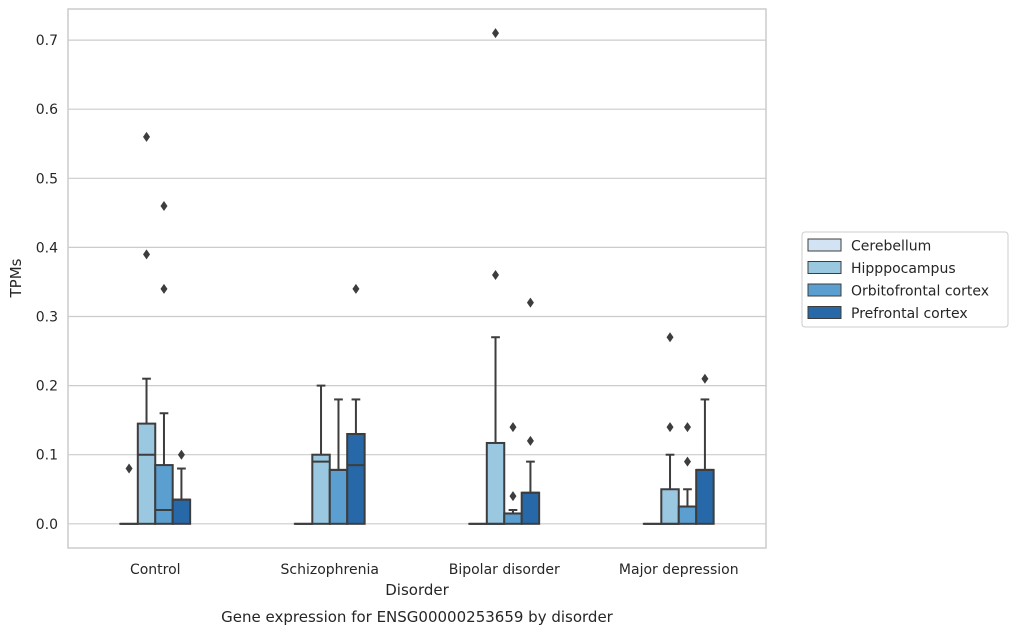  I want to click on legend-label: Prefrontal cortex, so click(909, 314).